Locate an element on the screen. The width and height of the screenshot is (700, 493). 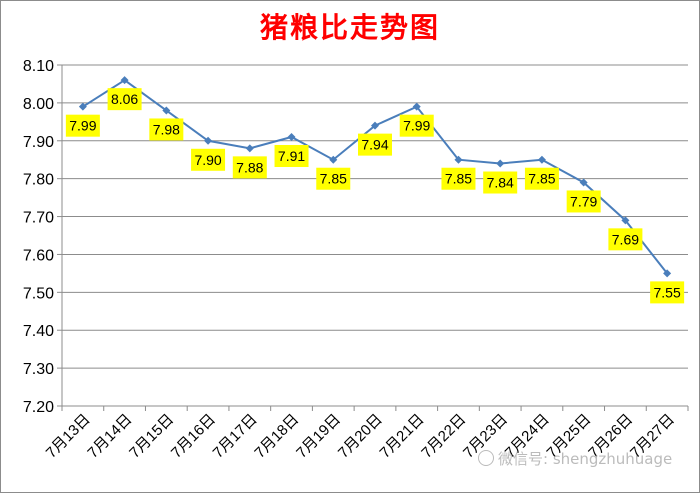
data-label: 7.88 is located at coordinates (249, 167).